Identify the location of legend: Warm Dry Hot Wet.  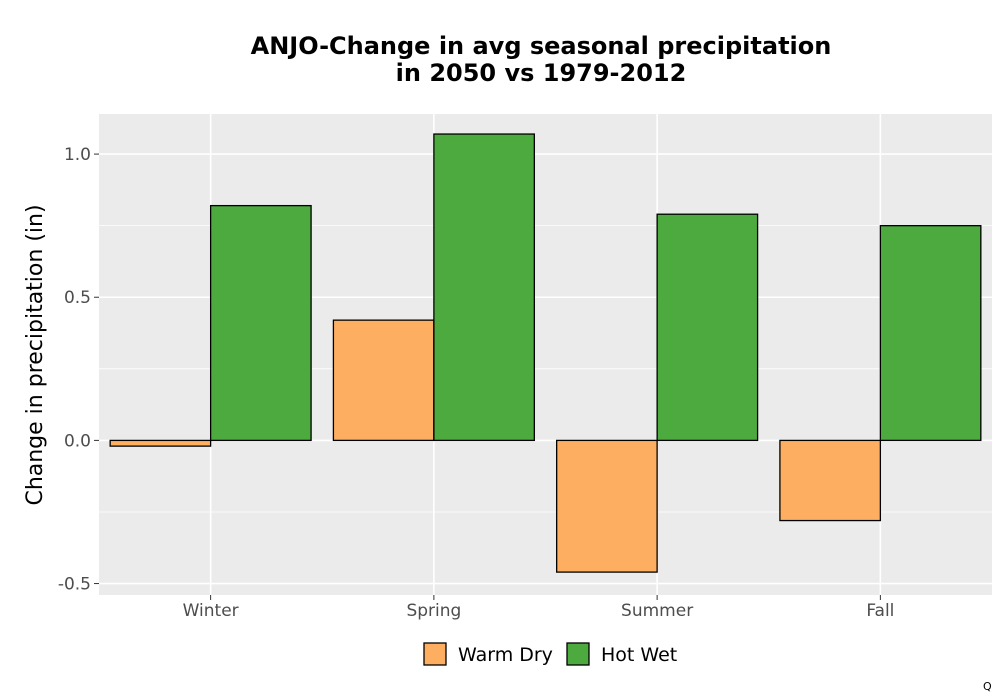
(550, 654).